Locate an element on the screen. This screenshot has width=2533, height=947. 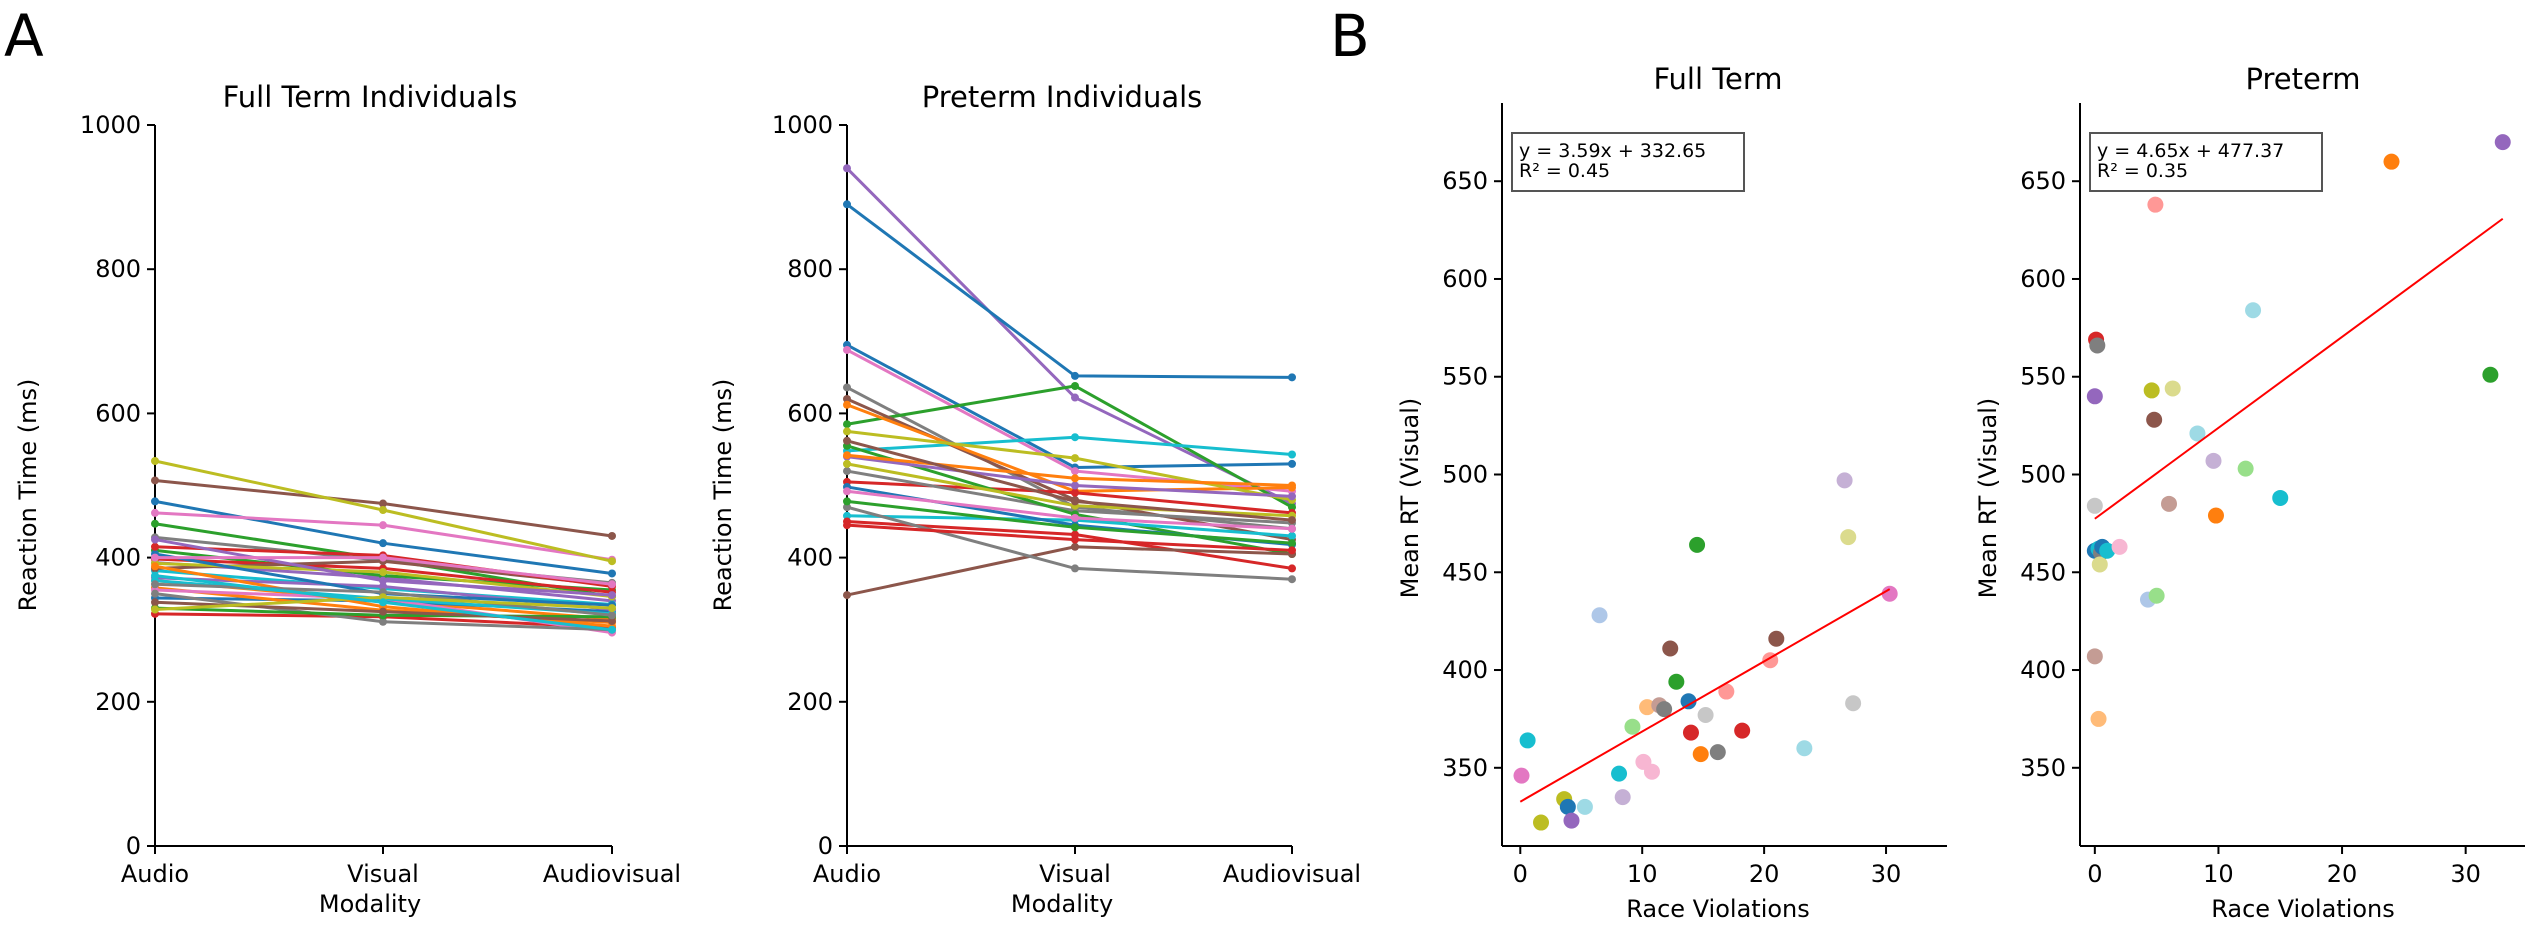
r-squared-value: R² = 0.35 is located at coordinates (2142, 171).